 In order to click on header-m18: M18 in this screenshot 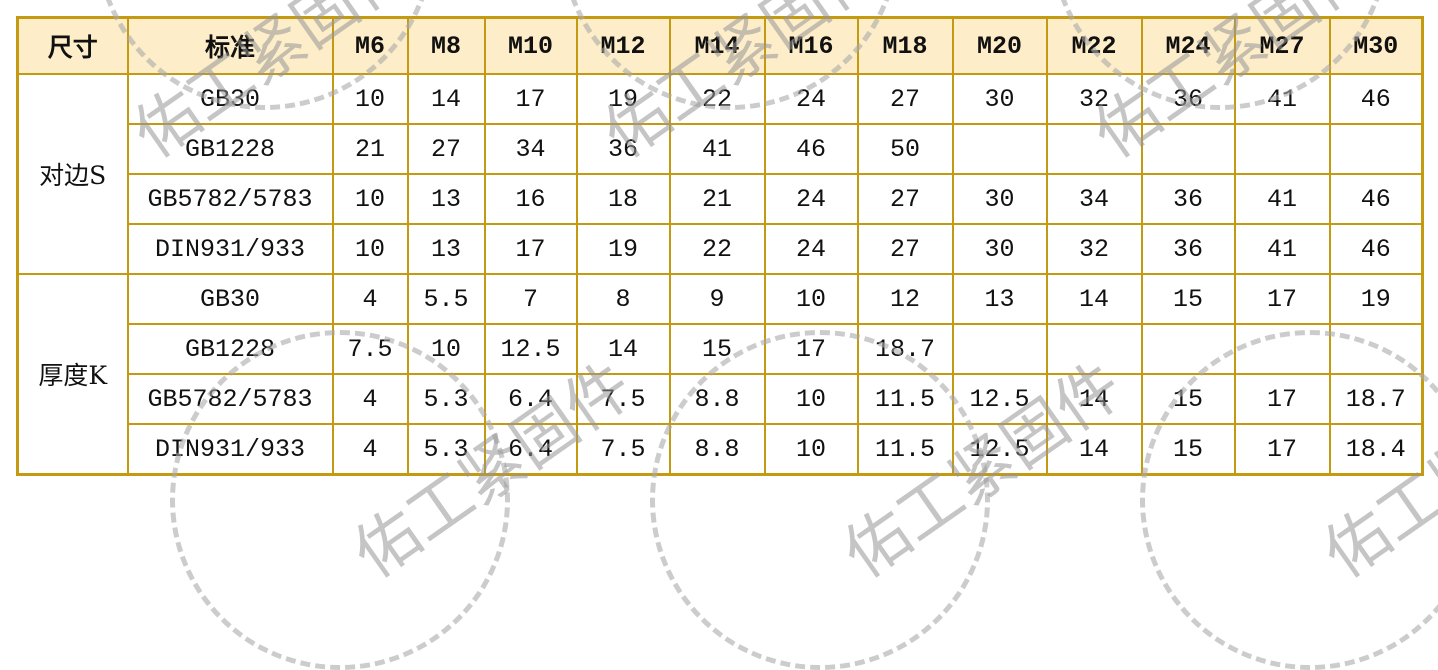, I will do `click(905, 45)`.